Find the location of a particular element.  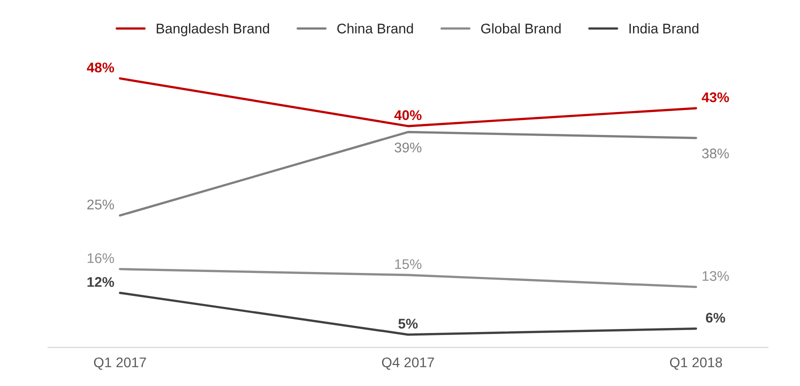

data-label: 48% is located at coordinates (100, 67).